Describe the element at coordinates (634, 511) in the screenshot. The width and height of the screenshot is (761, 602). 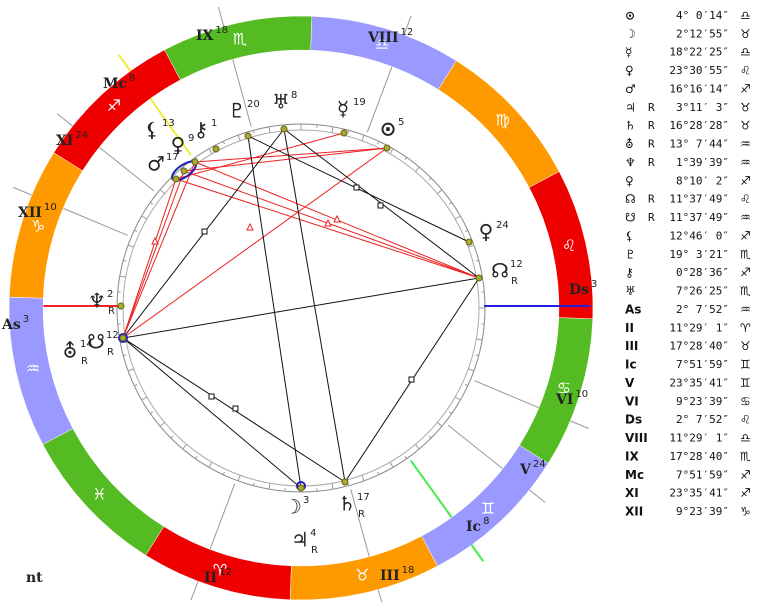
I see `table-glyph: XII` at that location.